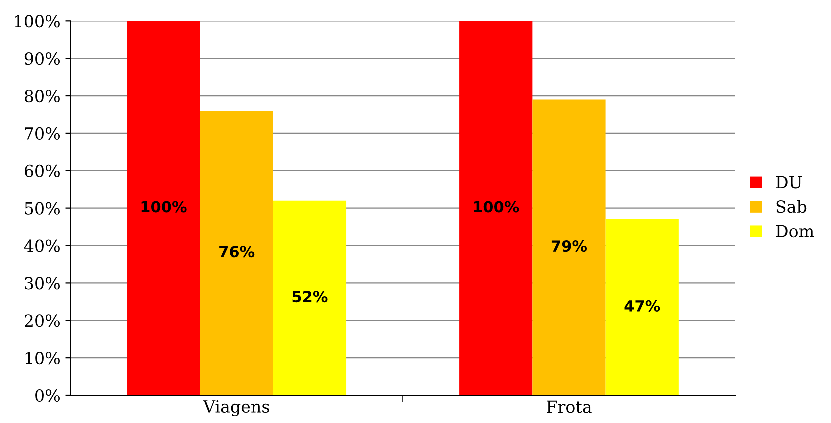  What do you see at coordinates (795, 231) in the screenshot?
I see `legend-label: Dom` at bounding box center [795, 231].